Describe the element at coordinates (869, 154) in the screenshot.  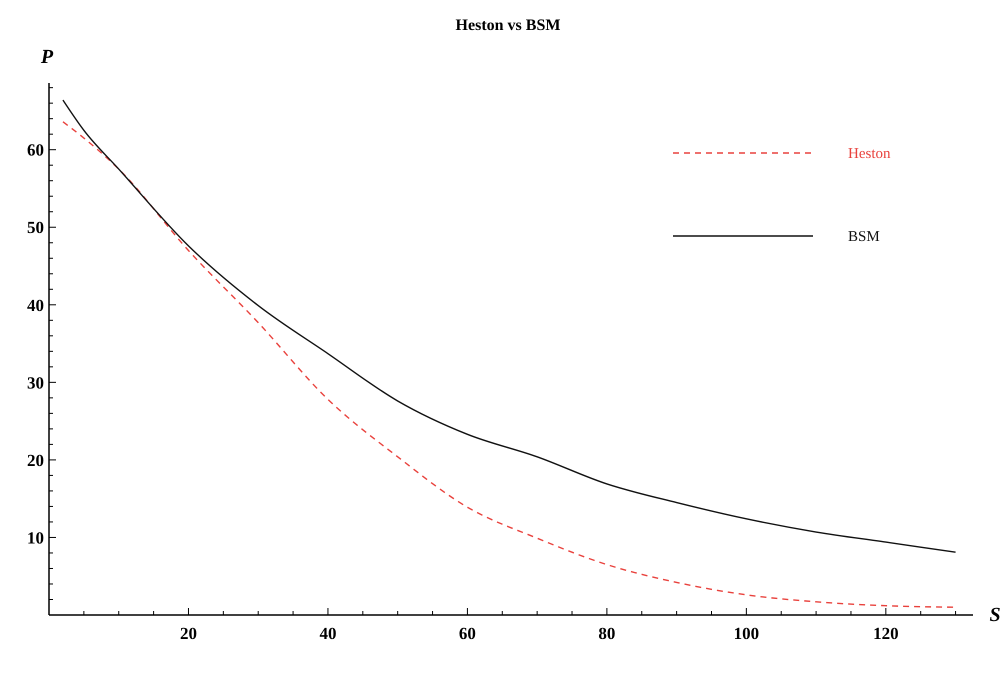
I see `text: Heston` at that location.